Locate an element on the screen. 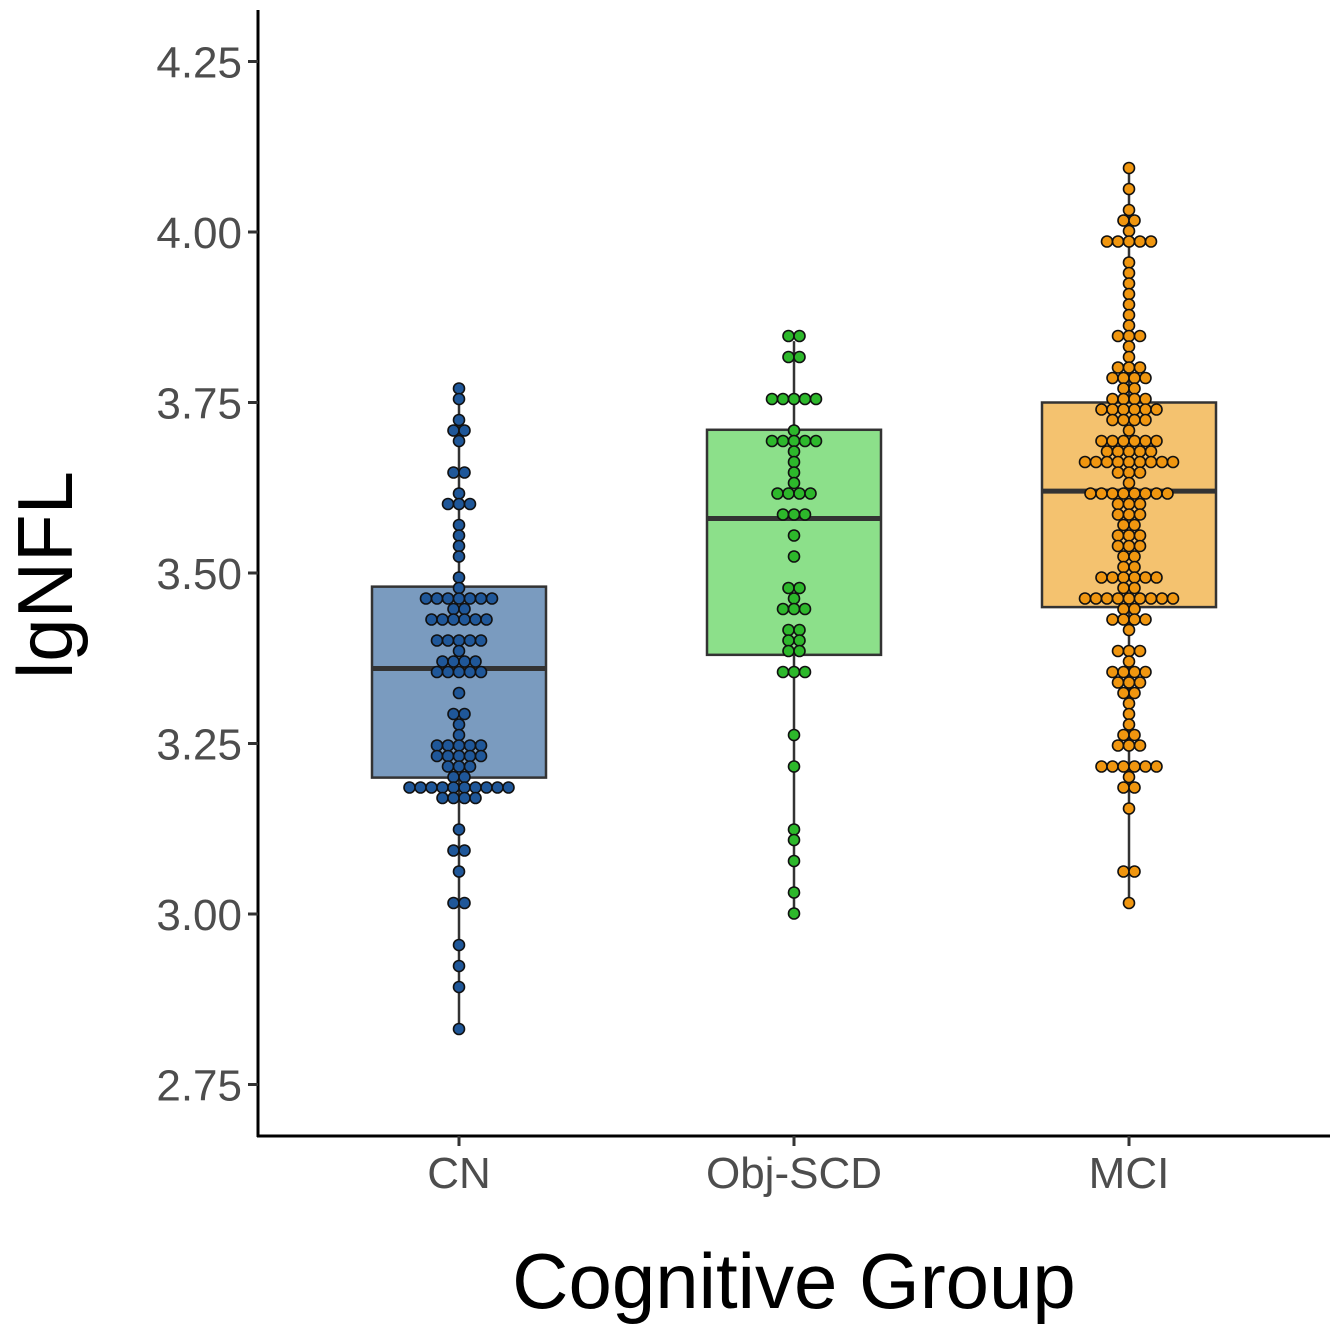 The width and height of the screenshot is (1339, 1326). y-tick-label: 2.75 is located at coordinates (199, 1086).